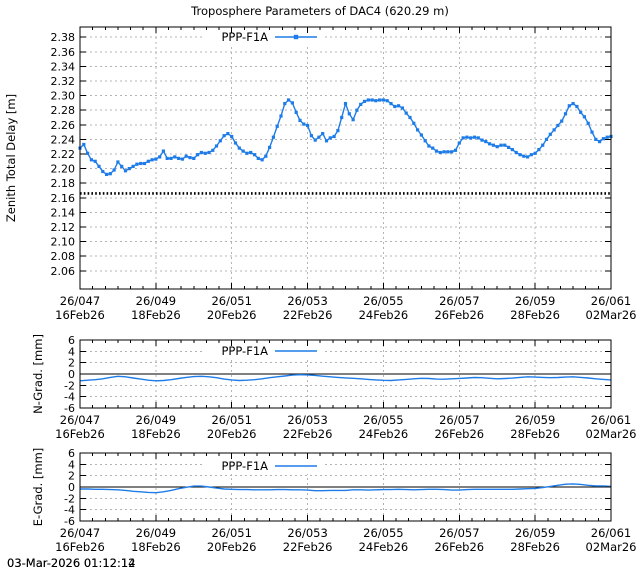 This screenshot has height=576, width=640. Describe the element at coordinates (63, 125) in the screenshot. I see `svg-text: 2.26` at that location.